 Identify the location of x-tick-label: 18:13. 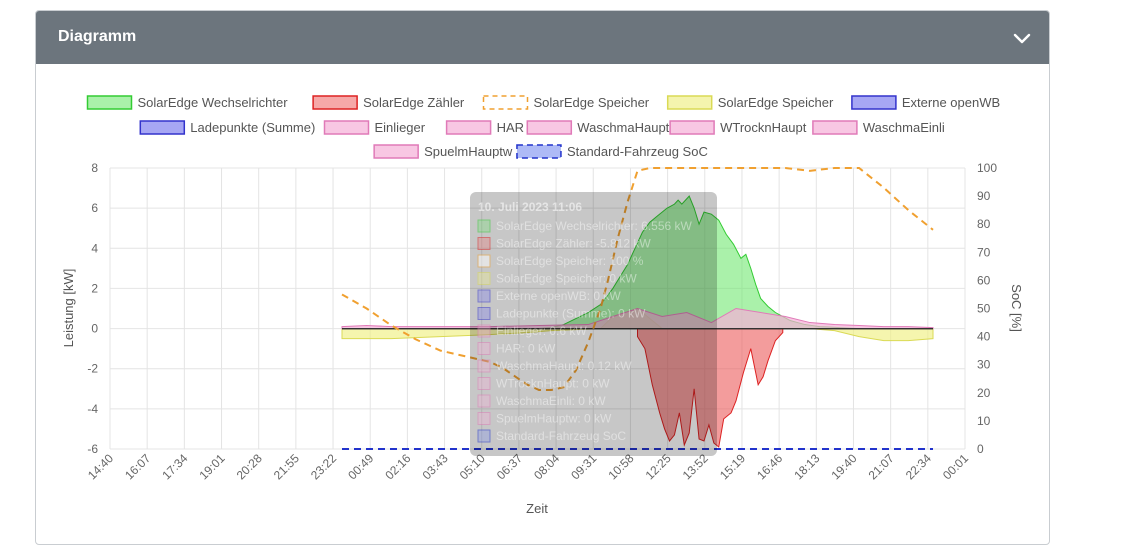
(806, 466).